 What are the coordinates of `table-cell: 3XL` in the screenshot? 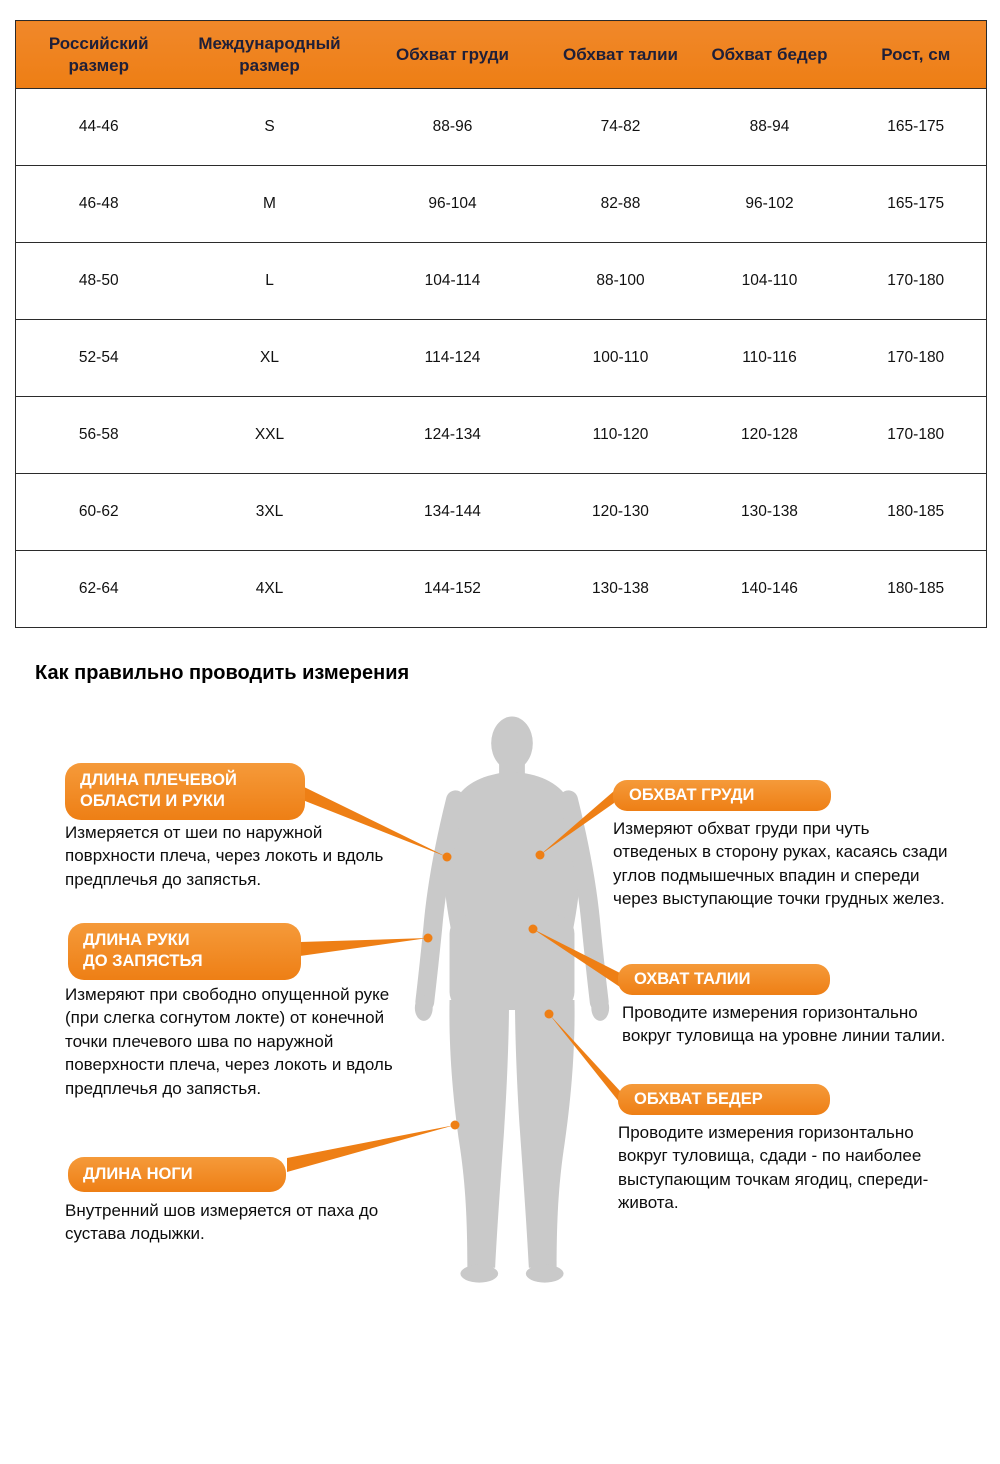 It's located at (269, 511).